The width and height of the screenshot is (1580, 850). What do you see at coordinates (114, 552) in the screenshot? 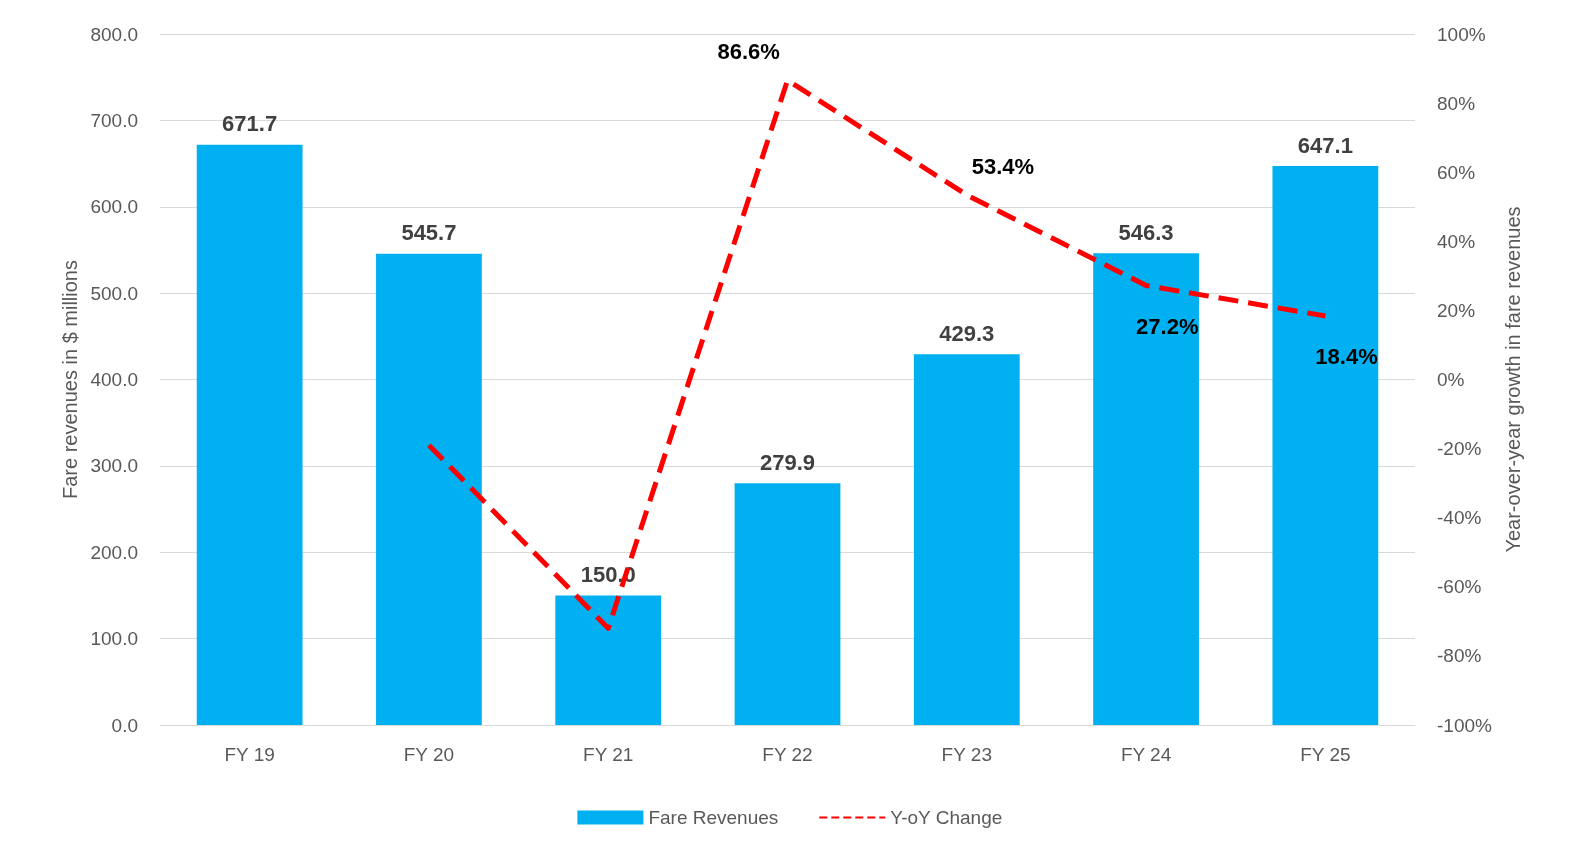
I see `y-tick-label: 200.0` at bounding box center [114, 552].